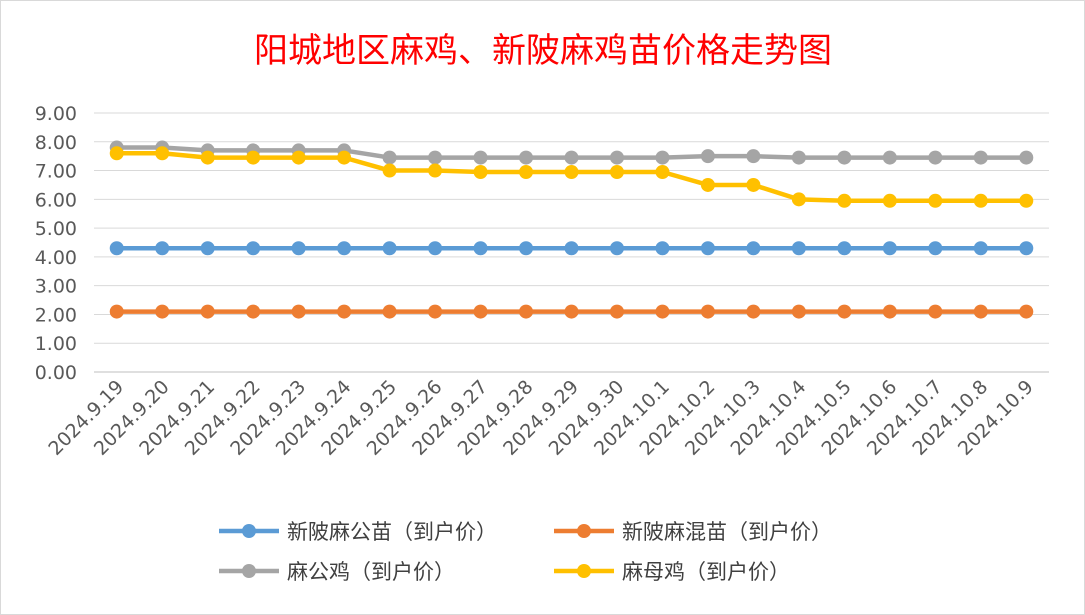 This screenshot has height=615, width=1085. I want to click on y-tick-label: 6.00, so click(56, 200).